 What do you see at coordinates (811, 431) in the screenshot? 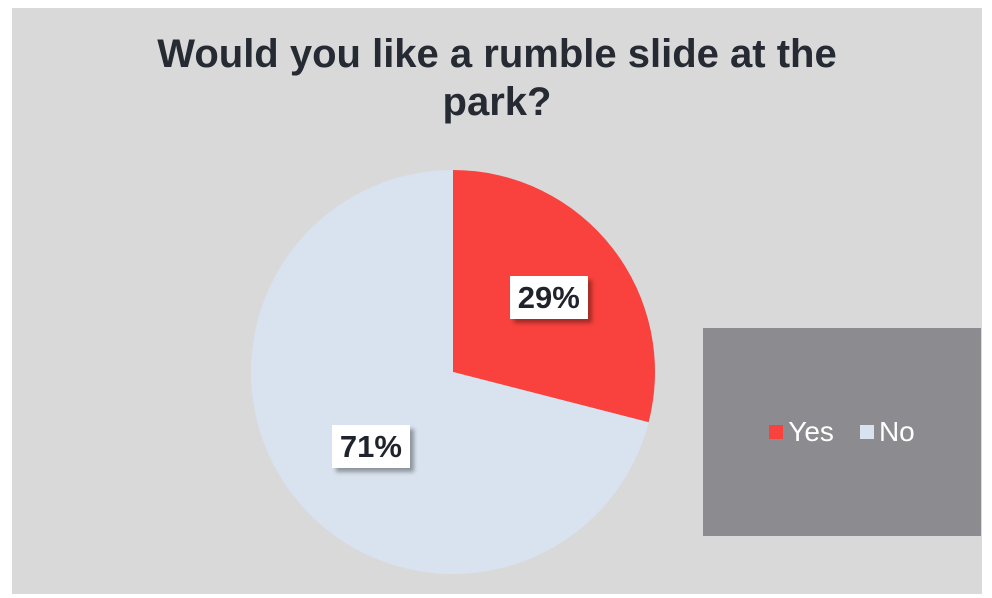
I see `legend-label-yes: Yes` at bounding box center [811, 431].